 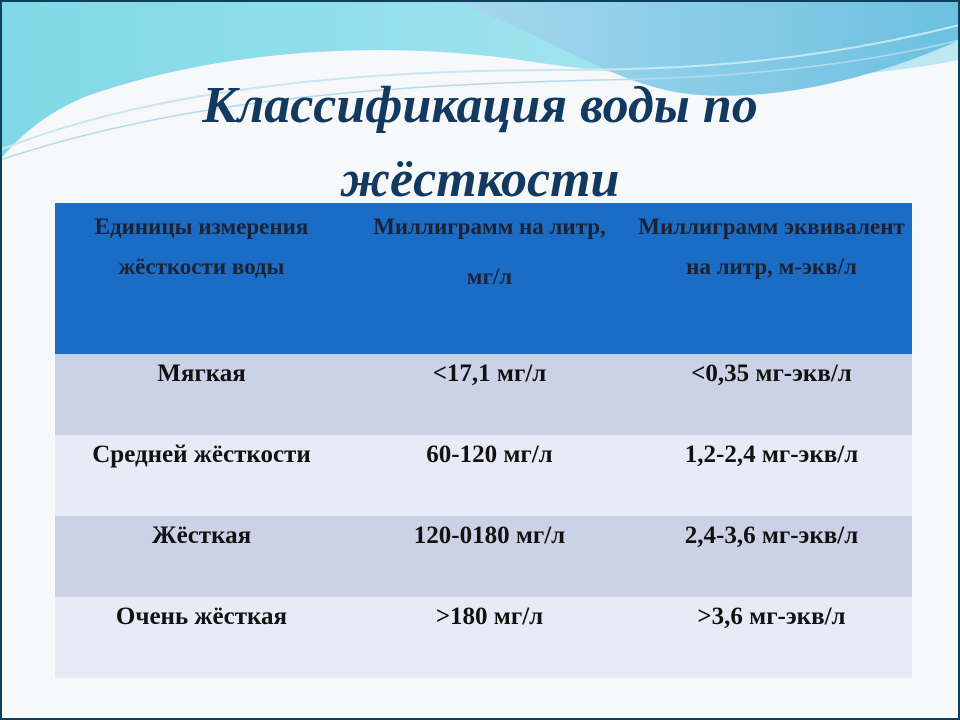 What do you see at coordinates (771, 556) in the screenshot?
I see `cell-meq: 2,4-3,6 мг-экв/л` at bounding box center [771, 556].